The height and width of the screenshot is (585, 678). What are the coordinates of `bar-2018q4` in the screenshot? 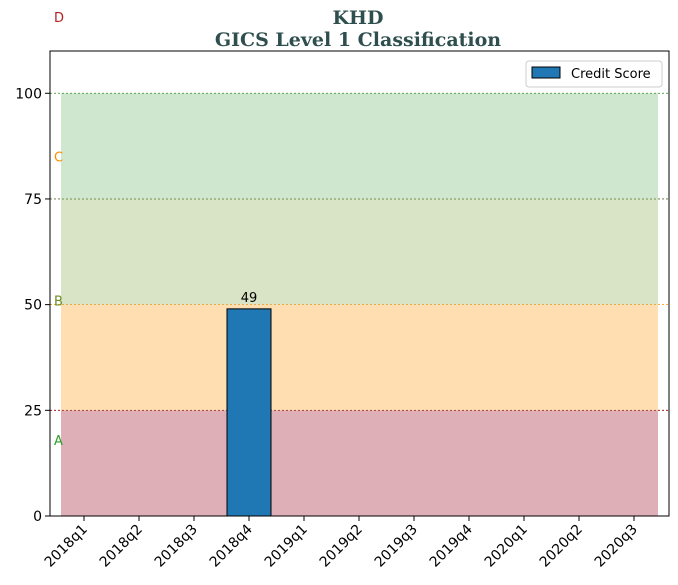 It's located at (249, 412).